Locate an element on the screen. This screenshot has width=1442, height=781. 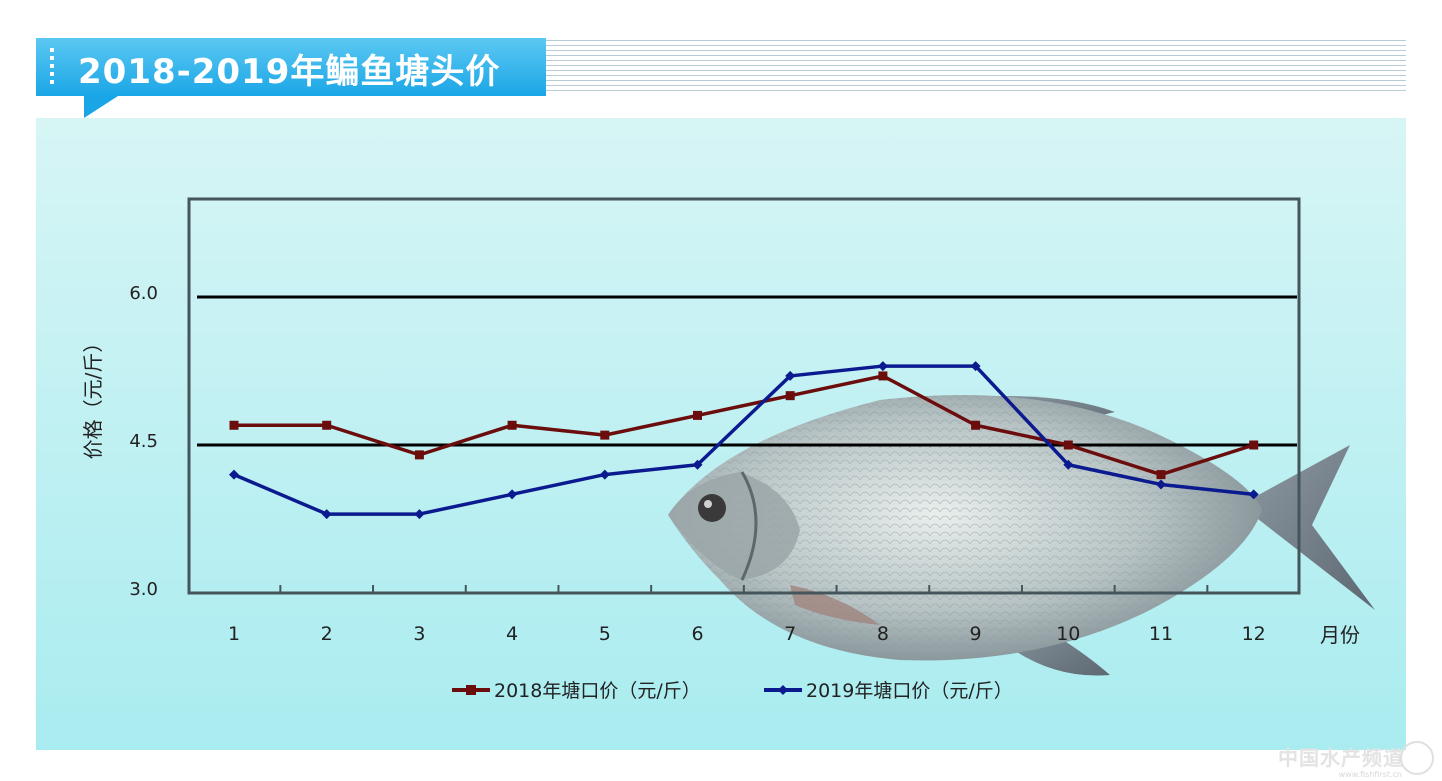
series-lines is located at coordinates (744, 440).